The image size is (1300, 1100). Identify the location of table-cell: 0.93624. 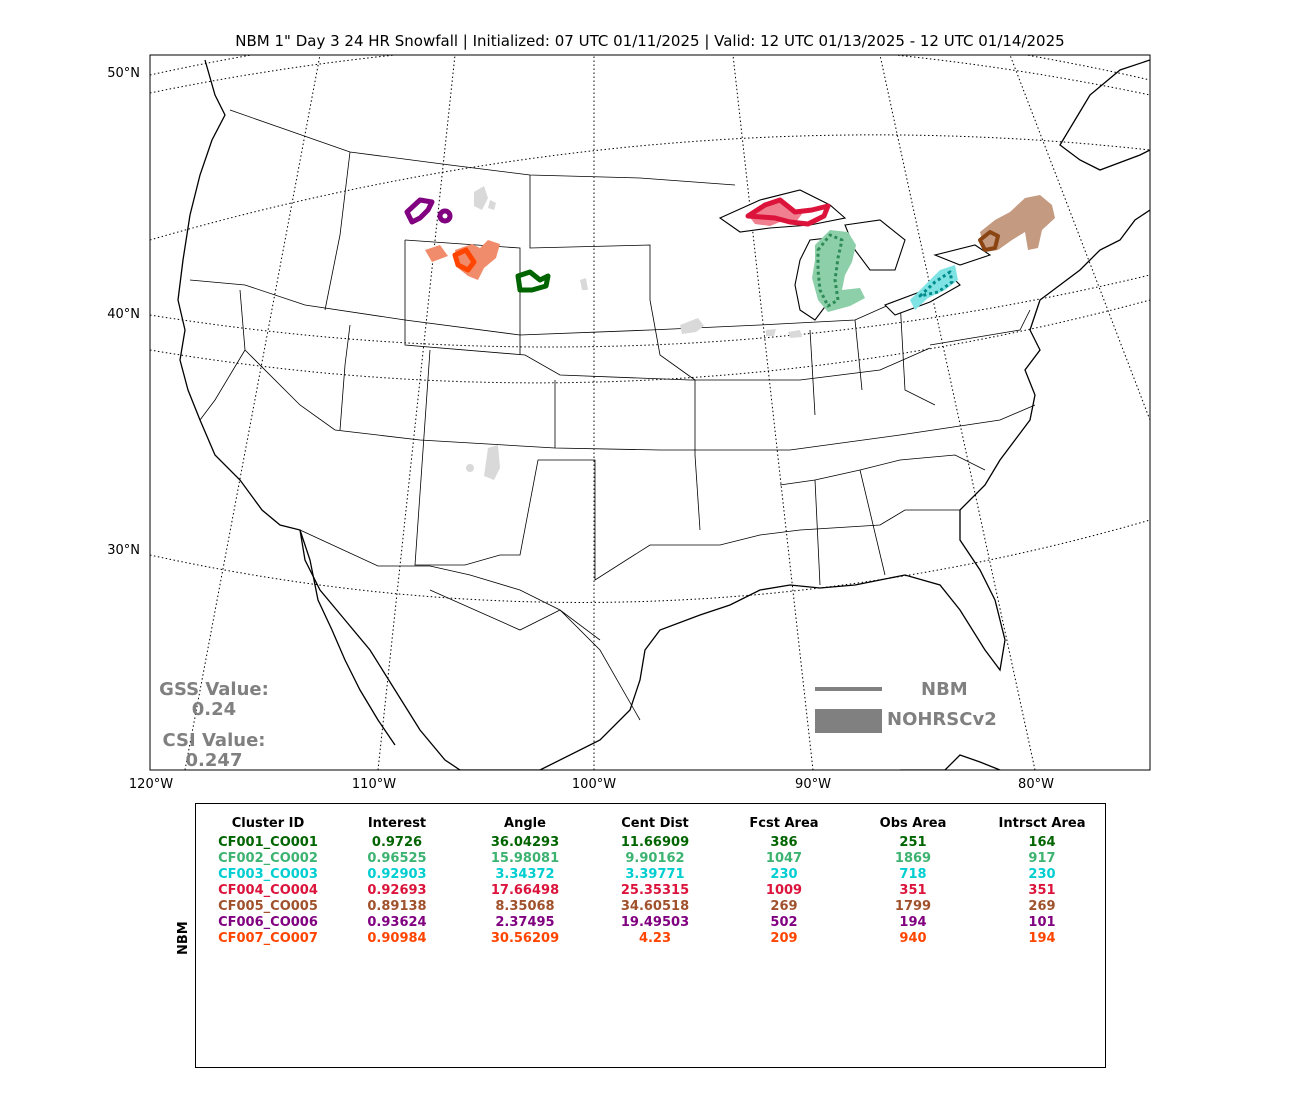
(397, 922).